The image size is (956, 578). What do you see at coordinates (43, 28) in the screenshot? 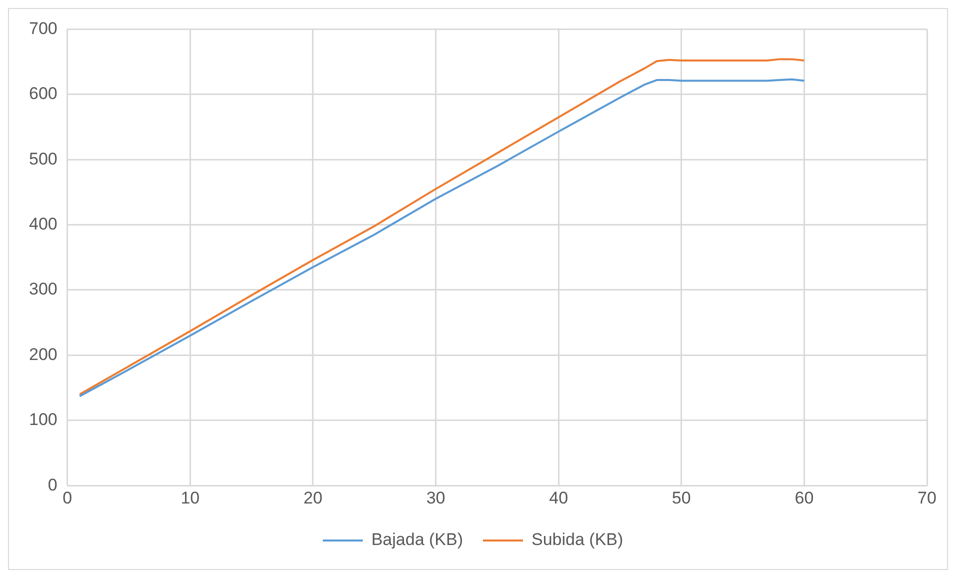
I see `y-tick-label: 700` at bounding box center [43, 28].